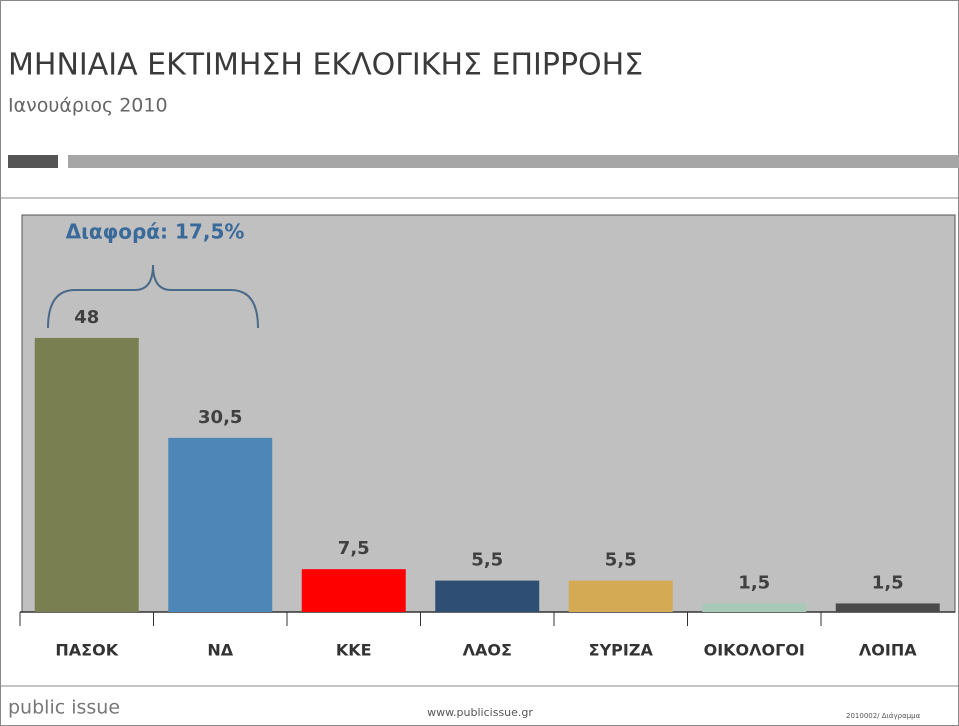 The image size is (959, 726). Describe the element at coordinates (883, 716) in the screenshot. I see `code: 2010002/ Διάγραμμα` at that location.